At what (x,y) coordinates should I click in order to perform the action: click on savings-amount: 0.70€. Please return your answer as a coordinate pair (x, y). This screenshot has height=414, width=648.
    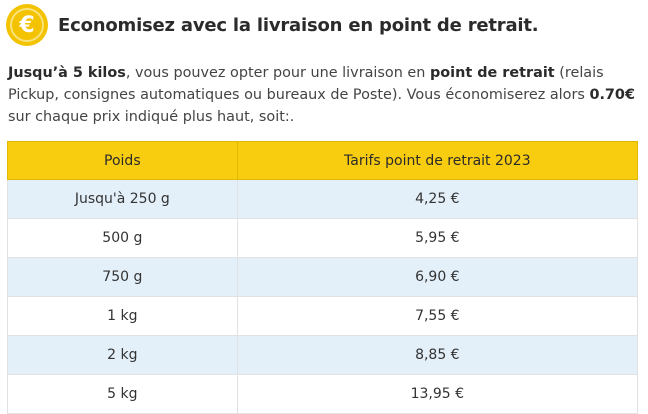
    Looking at the image, I should click on (612, 95).